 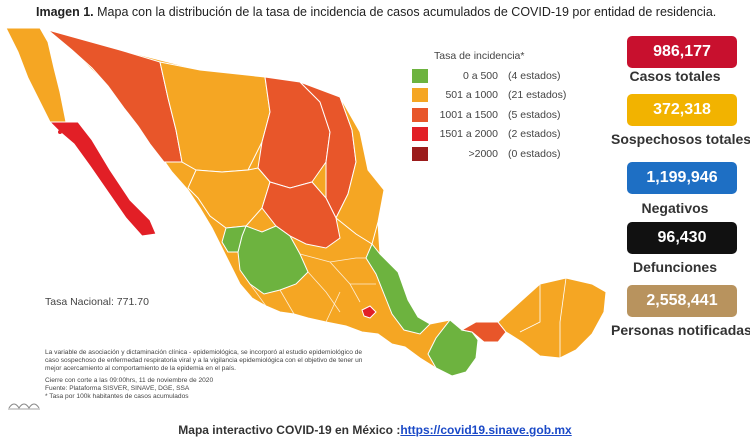 I want to click on footer-wave-logo, so click(x=24, y=406).